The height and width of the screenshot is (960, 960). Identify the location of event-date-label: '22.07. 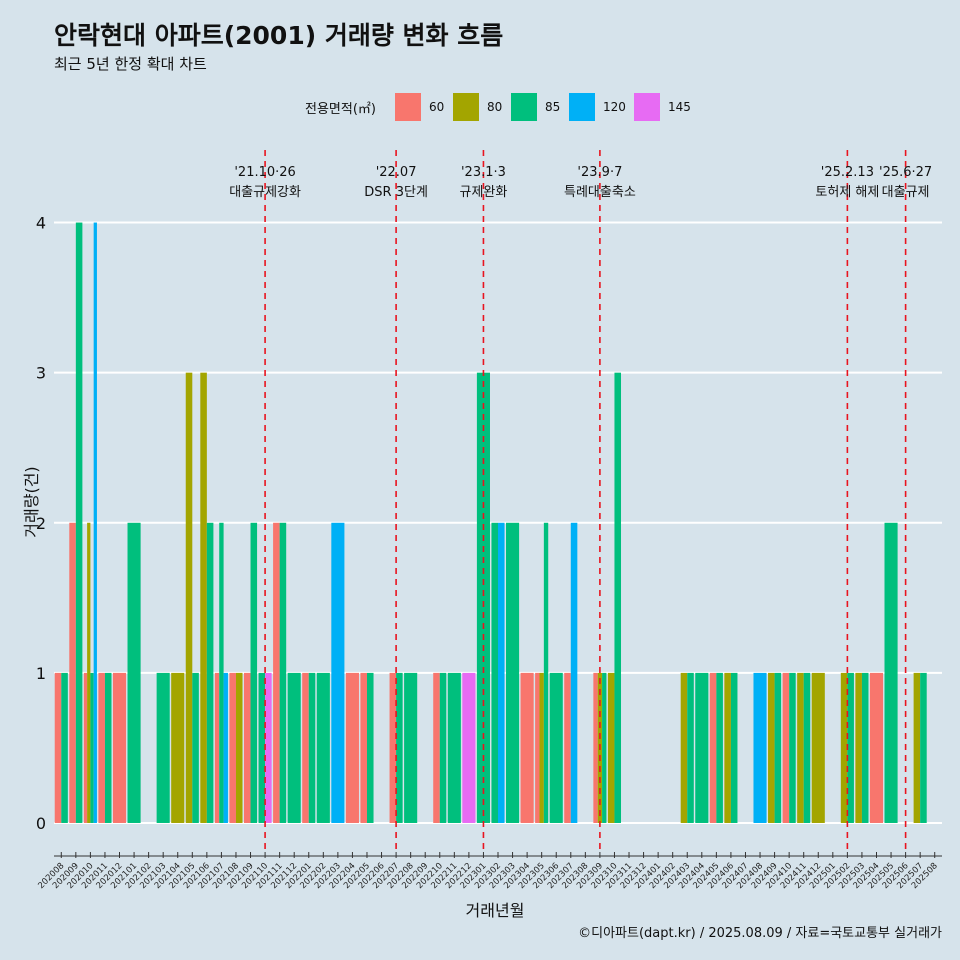
(396, 172).